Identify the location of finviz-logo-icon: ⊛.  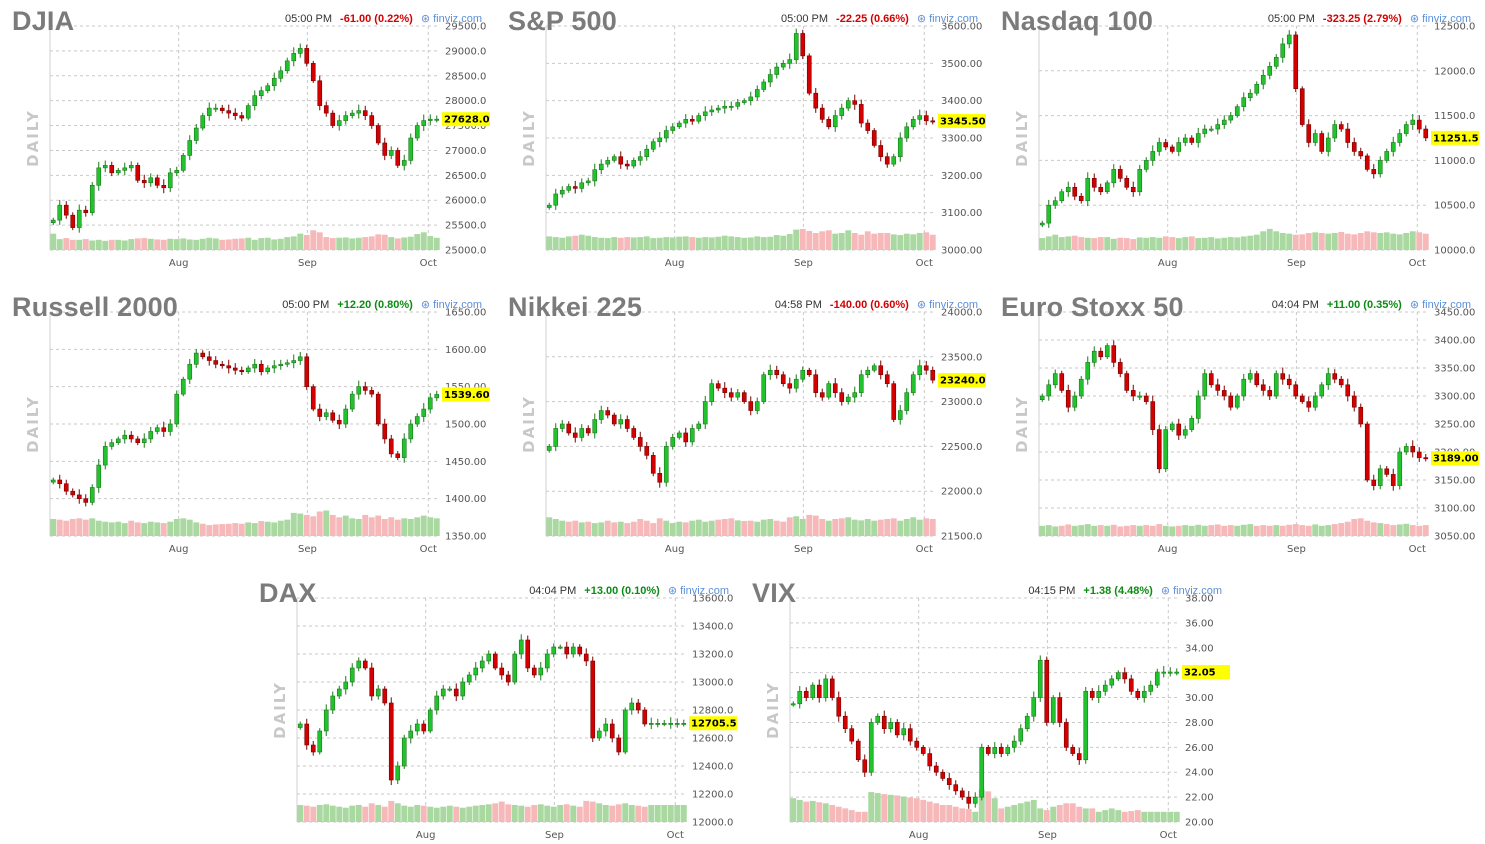
(1416, 305).